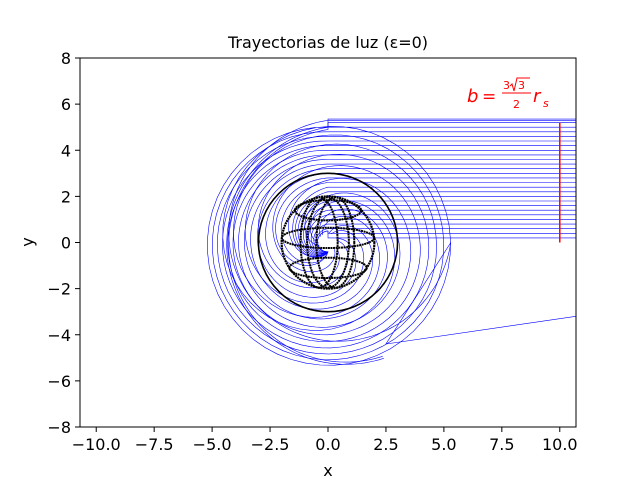 The height and width of the screenshot is (485, 640). What do you see at coordinates (66, 104) in the screenshot?
I see `y-tick-label: 6` at bounding box center [66, 104].